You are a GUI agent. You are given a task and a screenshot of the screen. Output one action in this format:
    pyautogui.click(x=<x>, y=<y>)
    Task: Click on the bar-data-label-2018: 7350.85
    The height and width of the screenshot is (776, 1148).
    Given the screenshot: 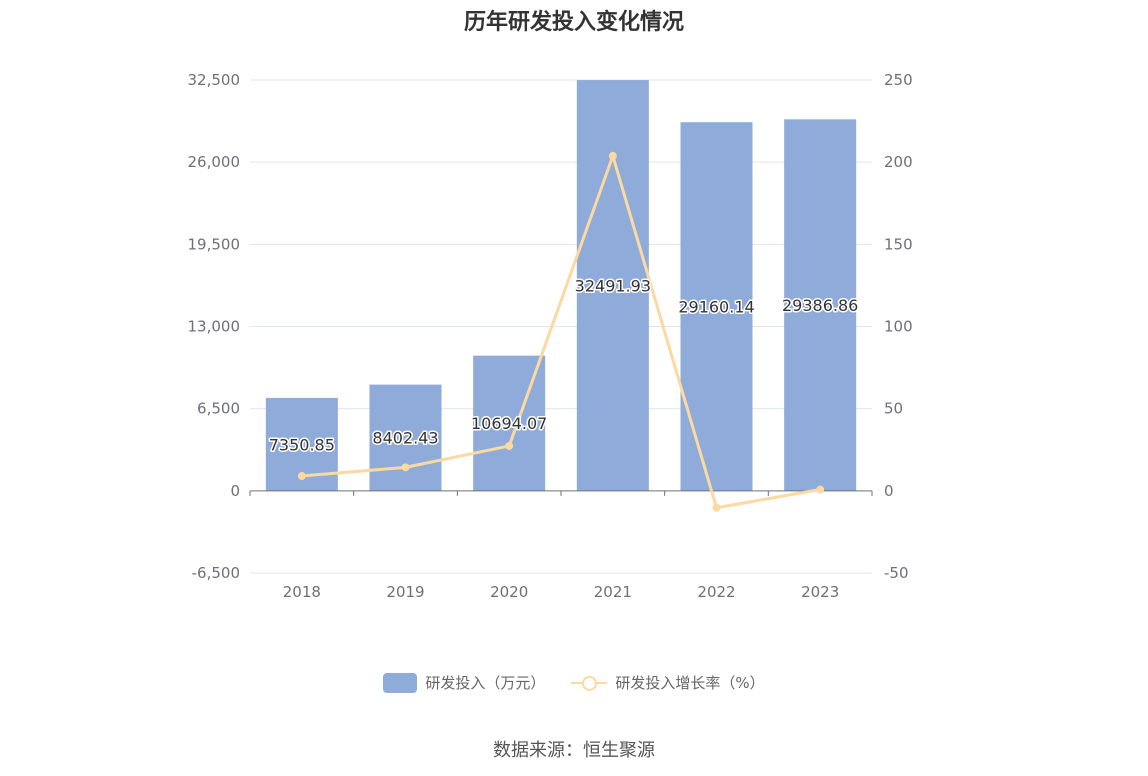 What is the action you would take?
    pyautogui.click(x=302, y=444)
    